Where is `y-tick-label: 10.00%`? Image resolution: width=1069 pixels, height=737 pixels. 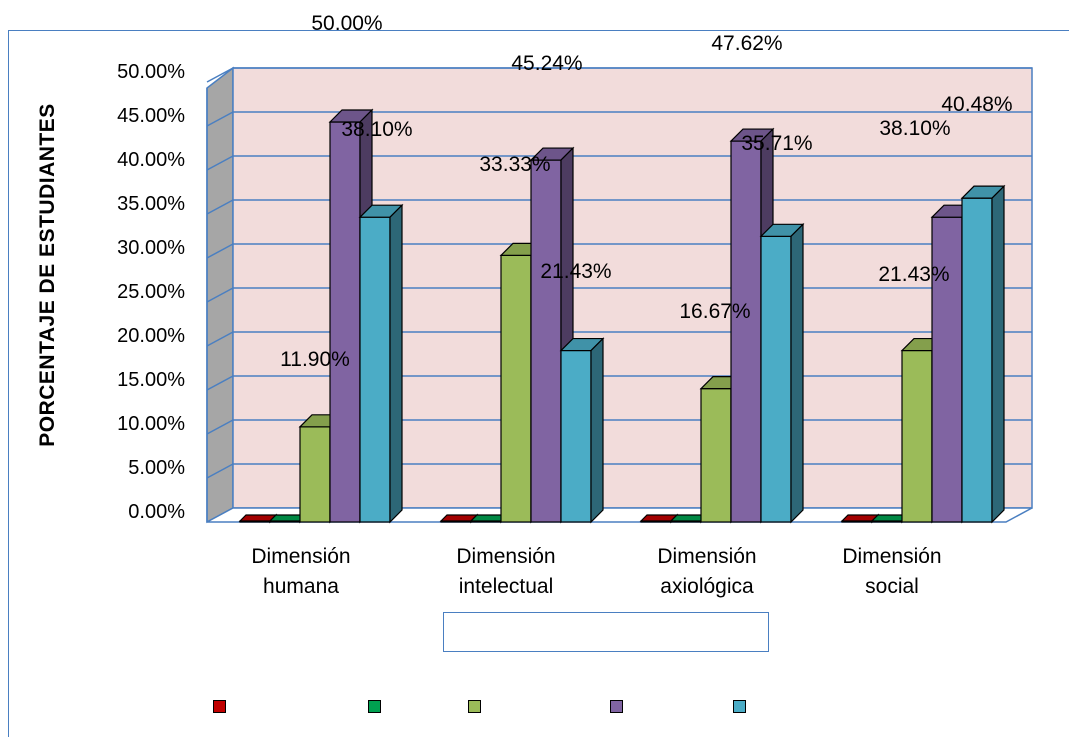
y-tick-label: 10.00% is located at coordinates (151, 424).